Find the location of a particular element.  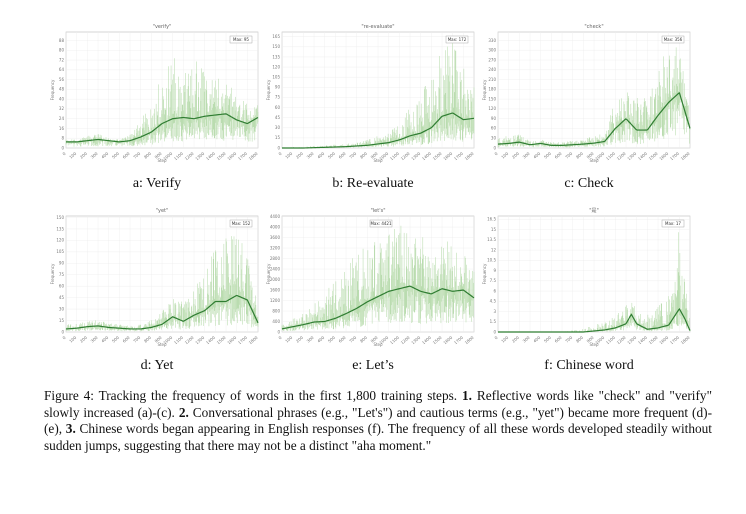

y-tick-label: 330 is located at coordinates (492, 40).